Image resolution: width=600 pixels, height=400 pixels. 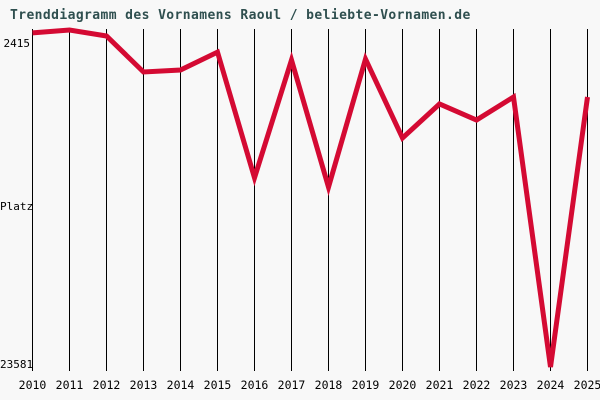 I want to click on x-tick-label-2021: 2021, so click(x=439, y=385).